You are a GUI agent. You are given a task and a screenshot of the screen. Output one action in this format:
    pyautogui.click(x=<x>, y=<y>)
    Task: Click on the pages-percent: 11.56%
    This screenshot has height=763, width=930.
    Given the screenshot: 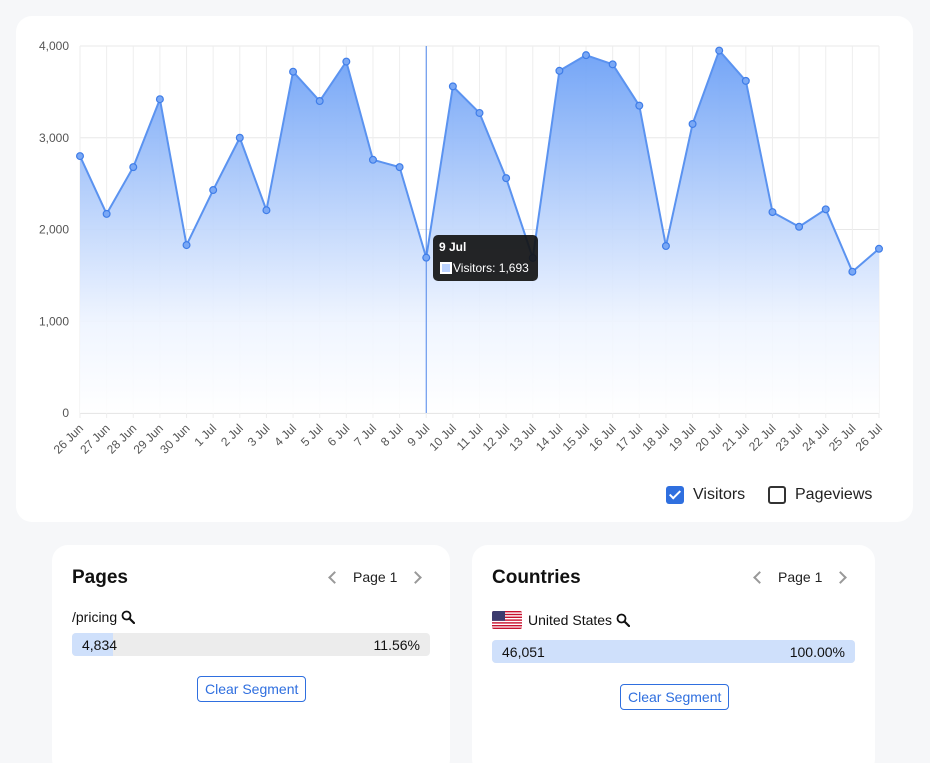 What is the action you would take?
    pyautogui.click(x=396, y=645)
    